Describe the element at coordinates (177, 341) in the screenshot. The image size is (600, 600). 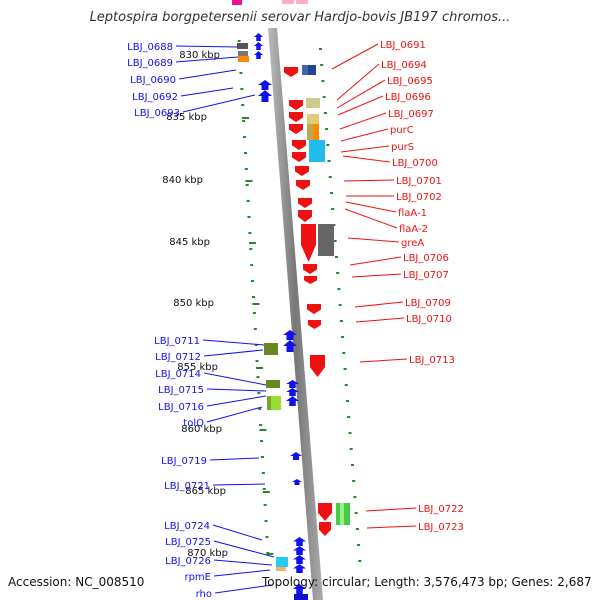
I see `left-gene-label: LBJ_0711` at that location.